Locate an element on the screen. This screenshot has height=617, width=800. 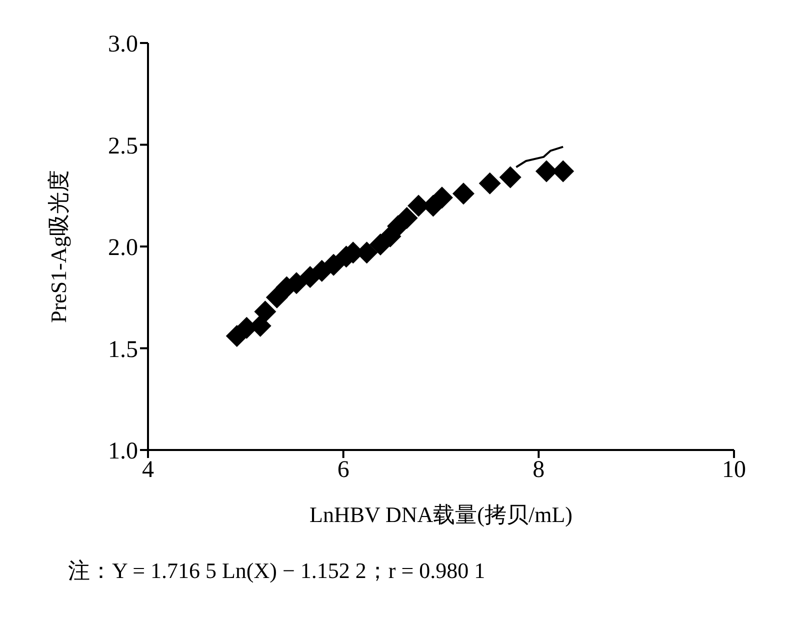
y-tick-label: 1.0 is located at coordinates (123, 451).